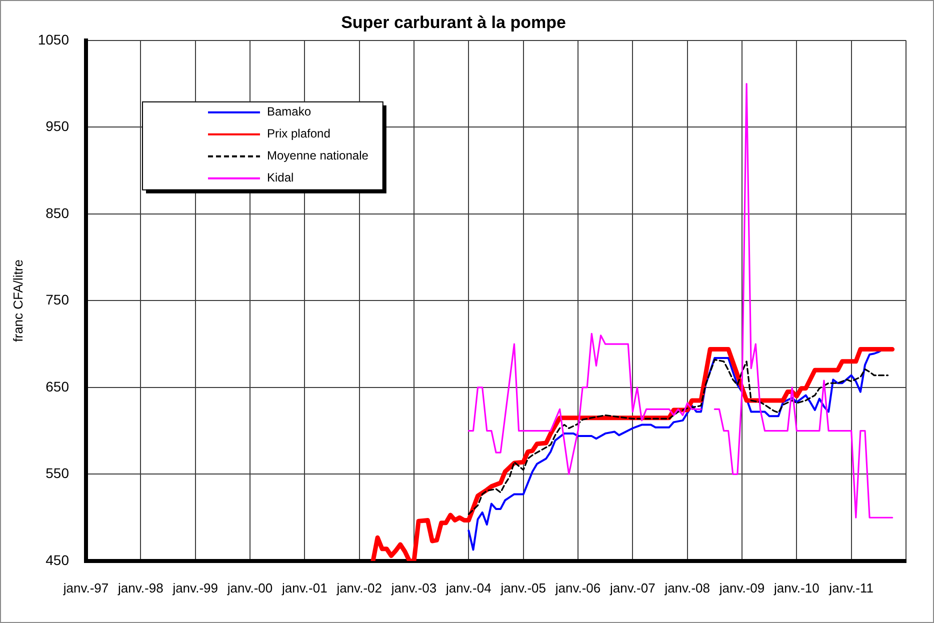 The image size is (934, 623). What do you see at coordinates (58, 386) in the screenshot?
I see `y-tick-label: 650` at bounding box center [58, 386].